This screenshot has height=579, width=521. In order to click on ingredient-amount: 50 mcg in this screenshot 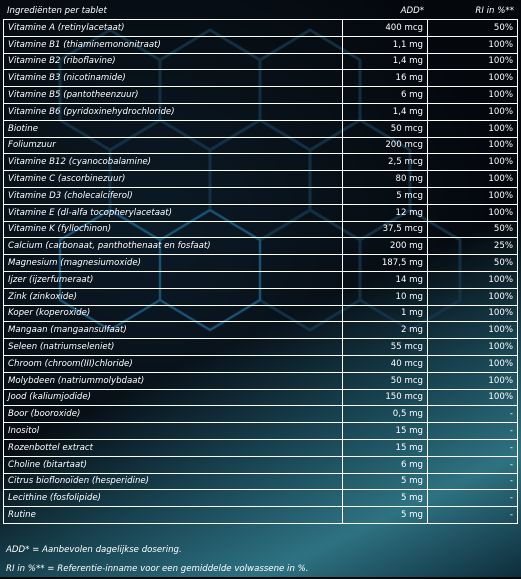, I will do `click(385, 129)`.